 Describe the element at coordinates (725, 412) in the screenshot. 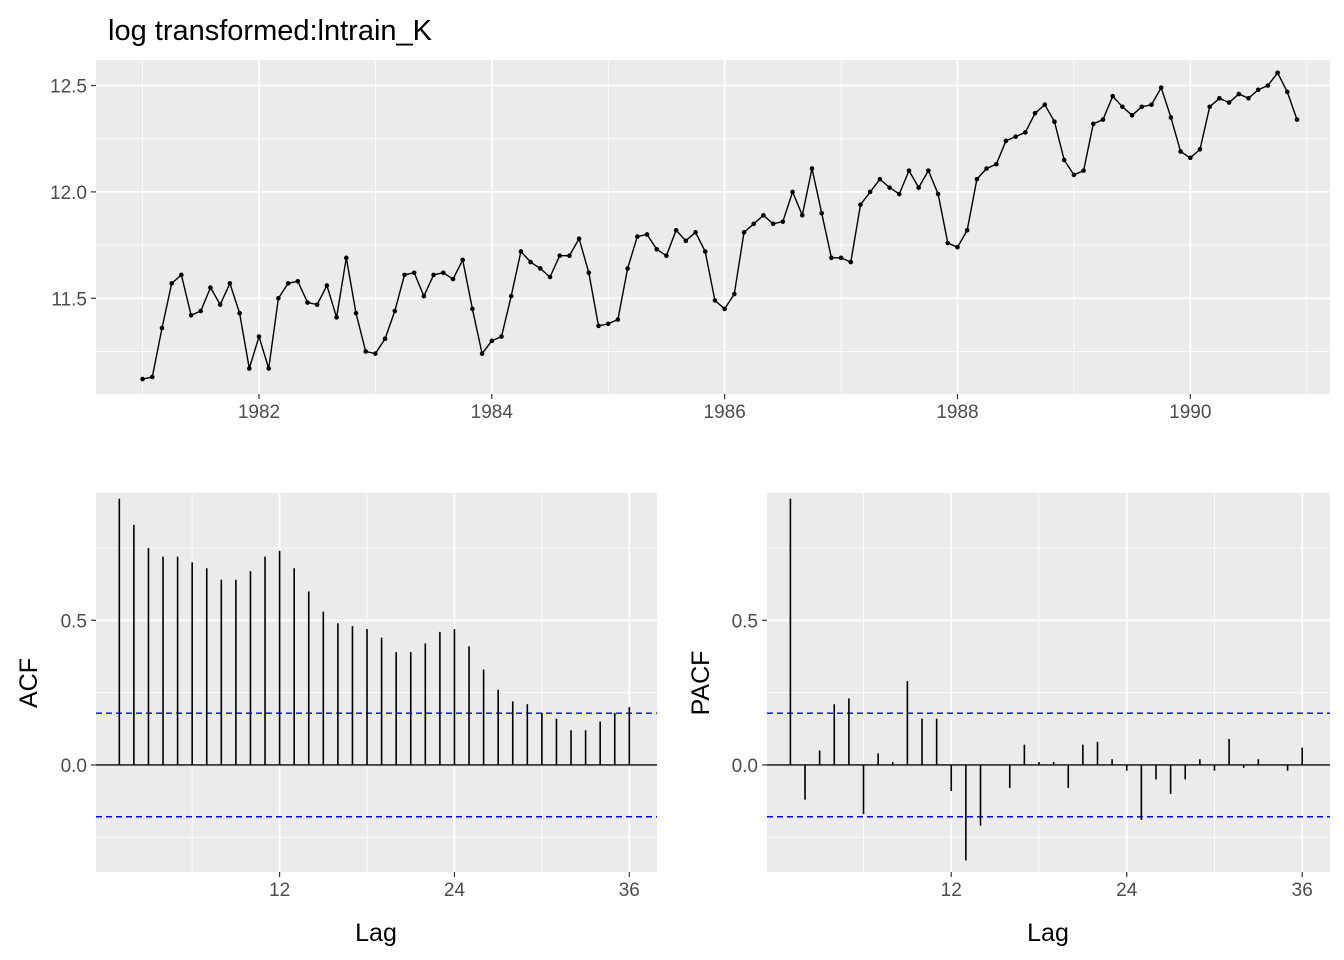

I see `x-tick-label: 1986` at that location.